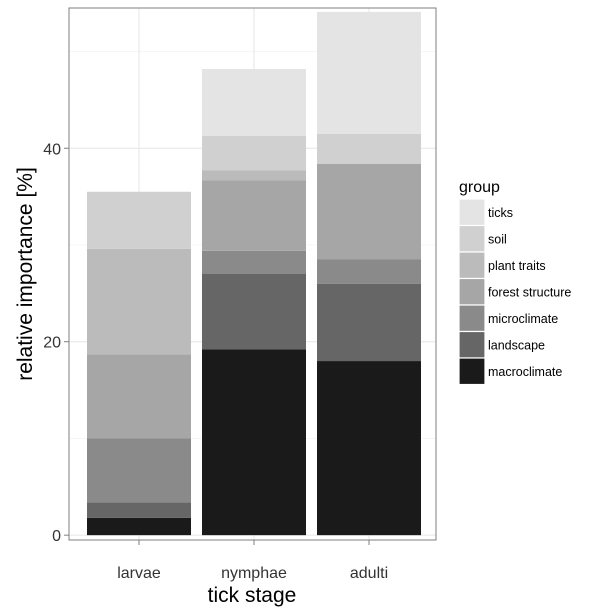  Describe the element at coordinates (479, 187) in the screenshot. I see `legend-title: group` at that location.